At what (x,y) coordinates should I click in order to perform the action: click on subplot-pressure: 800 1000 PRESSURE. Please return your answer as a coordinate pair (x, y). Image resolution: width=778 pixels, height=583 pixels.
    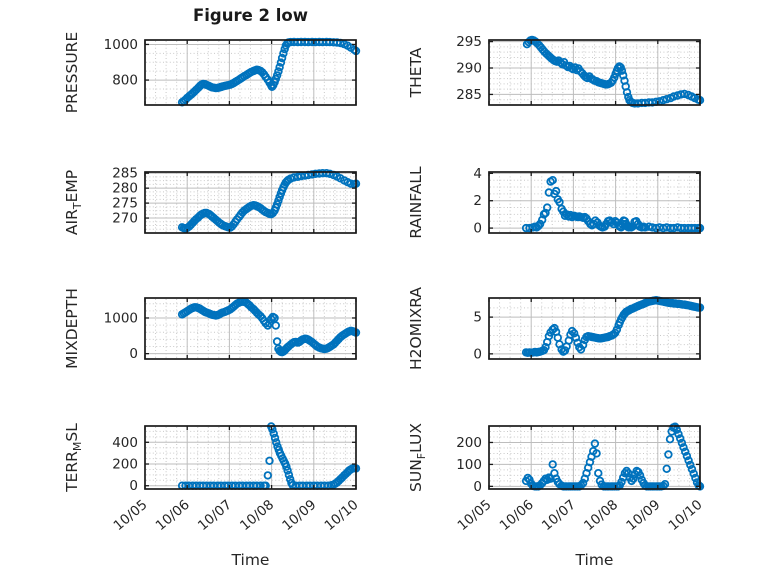
    Looking at the image, I should click on (212, 73).